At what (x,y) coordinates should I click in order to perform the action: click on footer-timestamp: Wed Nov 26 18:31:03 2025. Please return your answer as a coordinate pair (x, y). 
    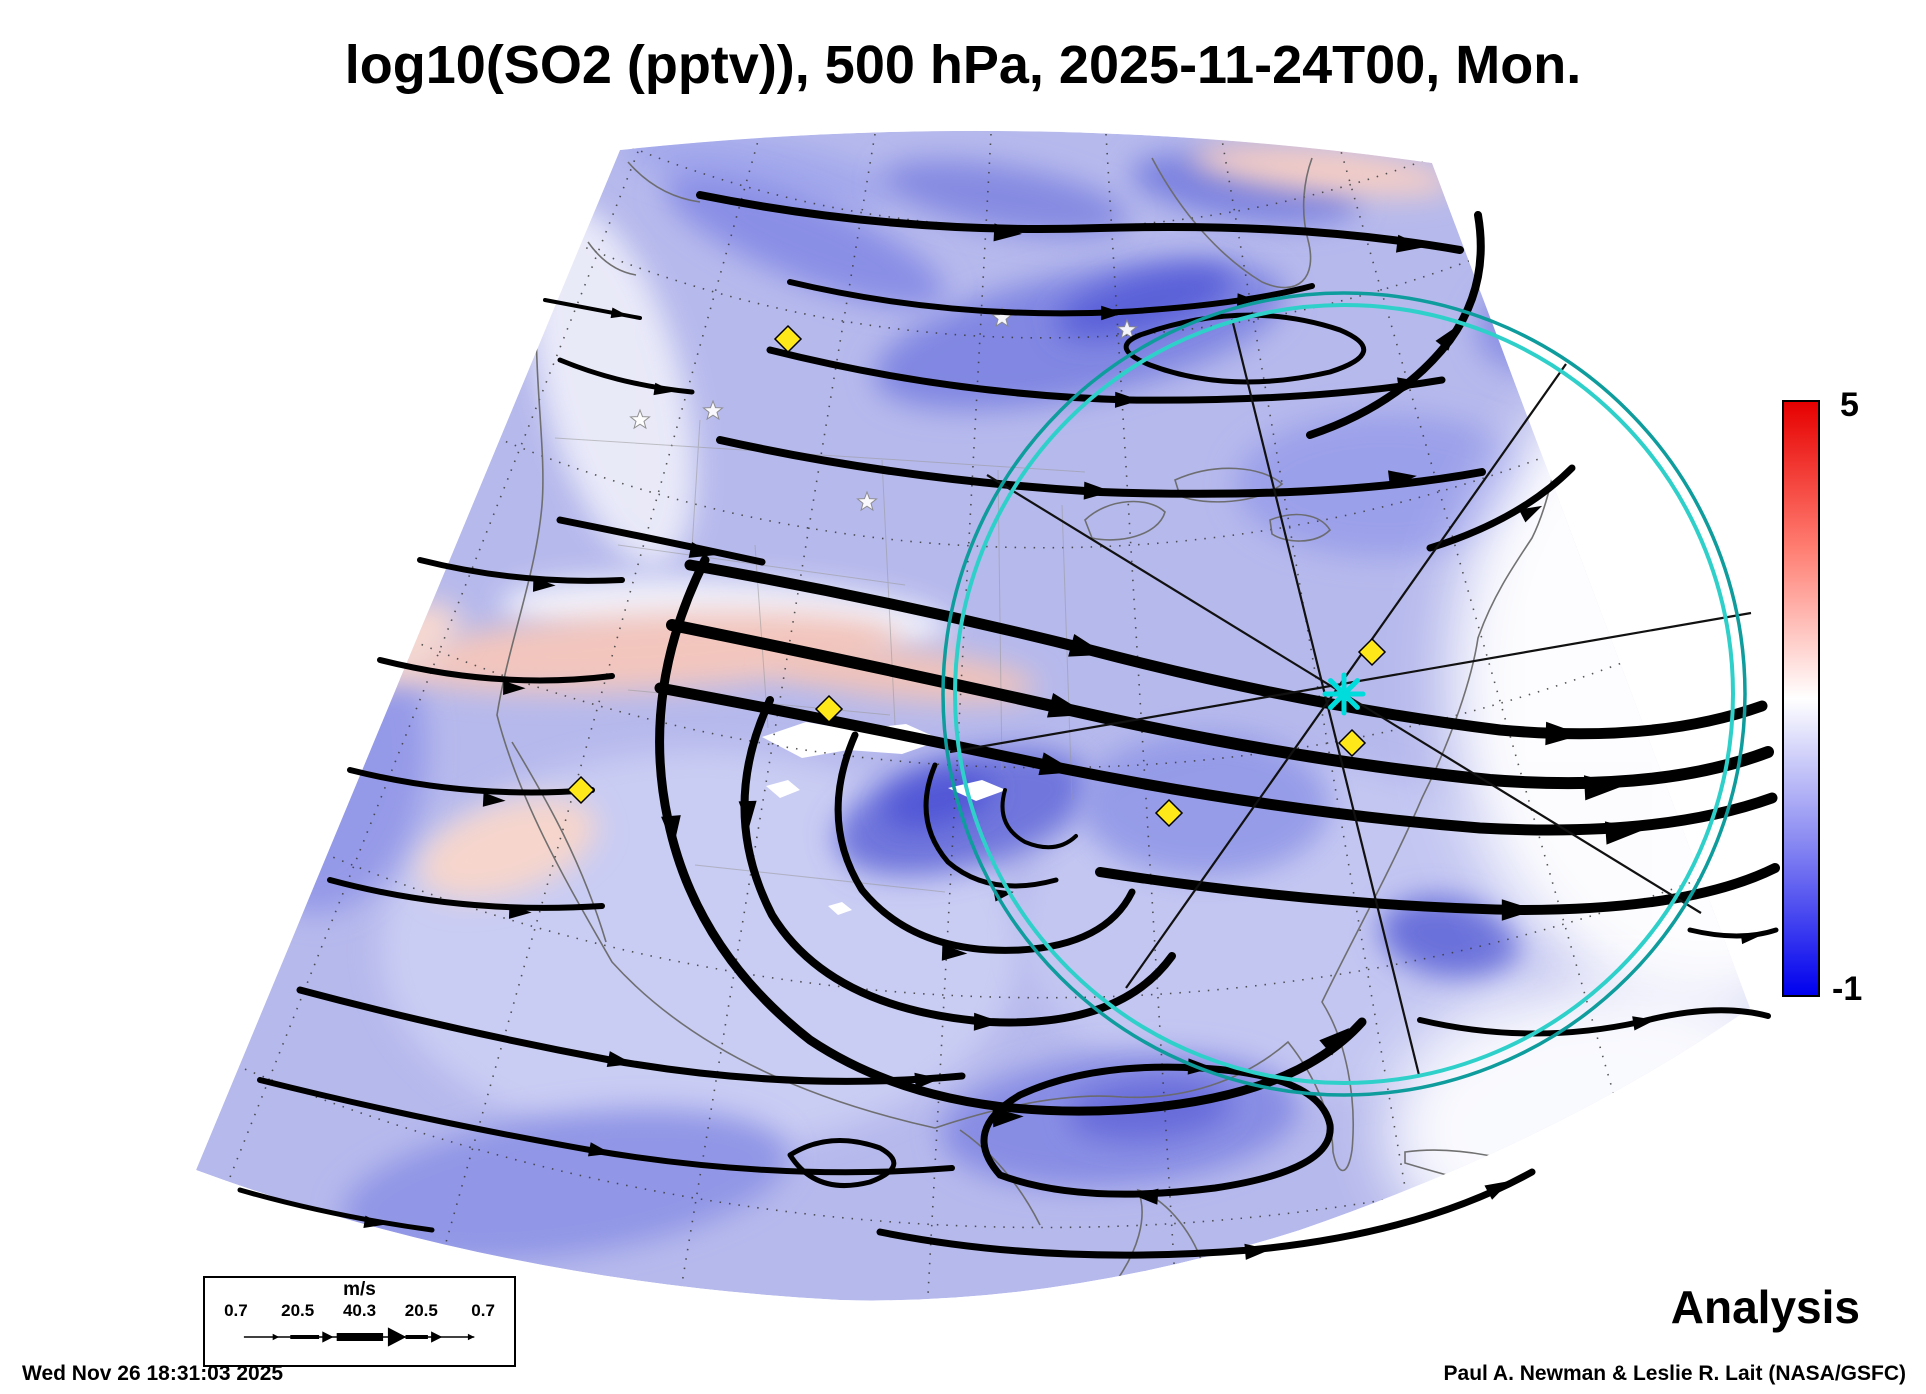
    Looking at the image, I should click on (153, 1373).